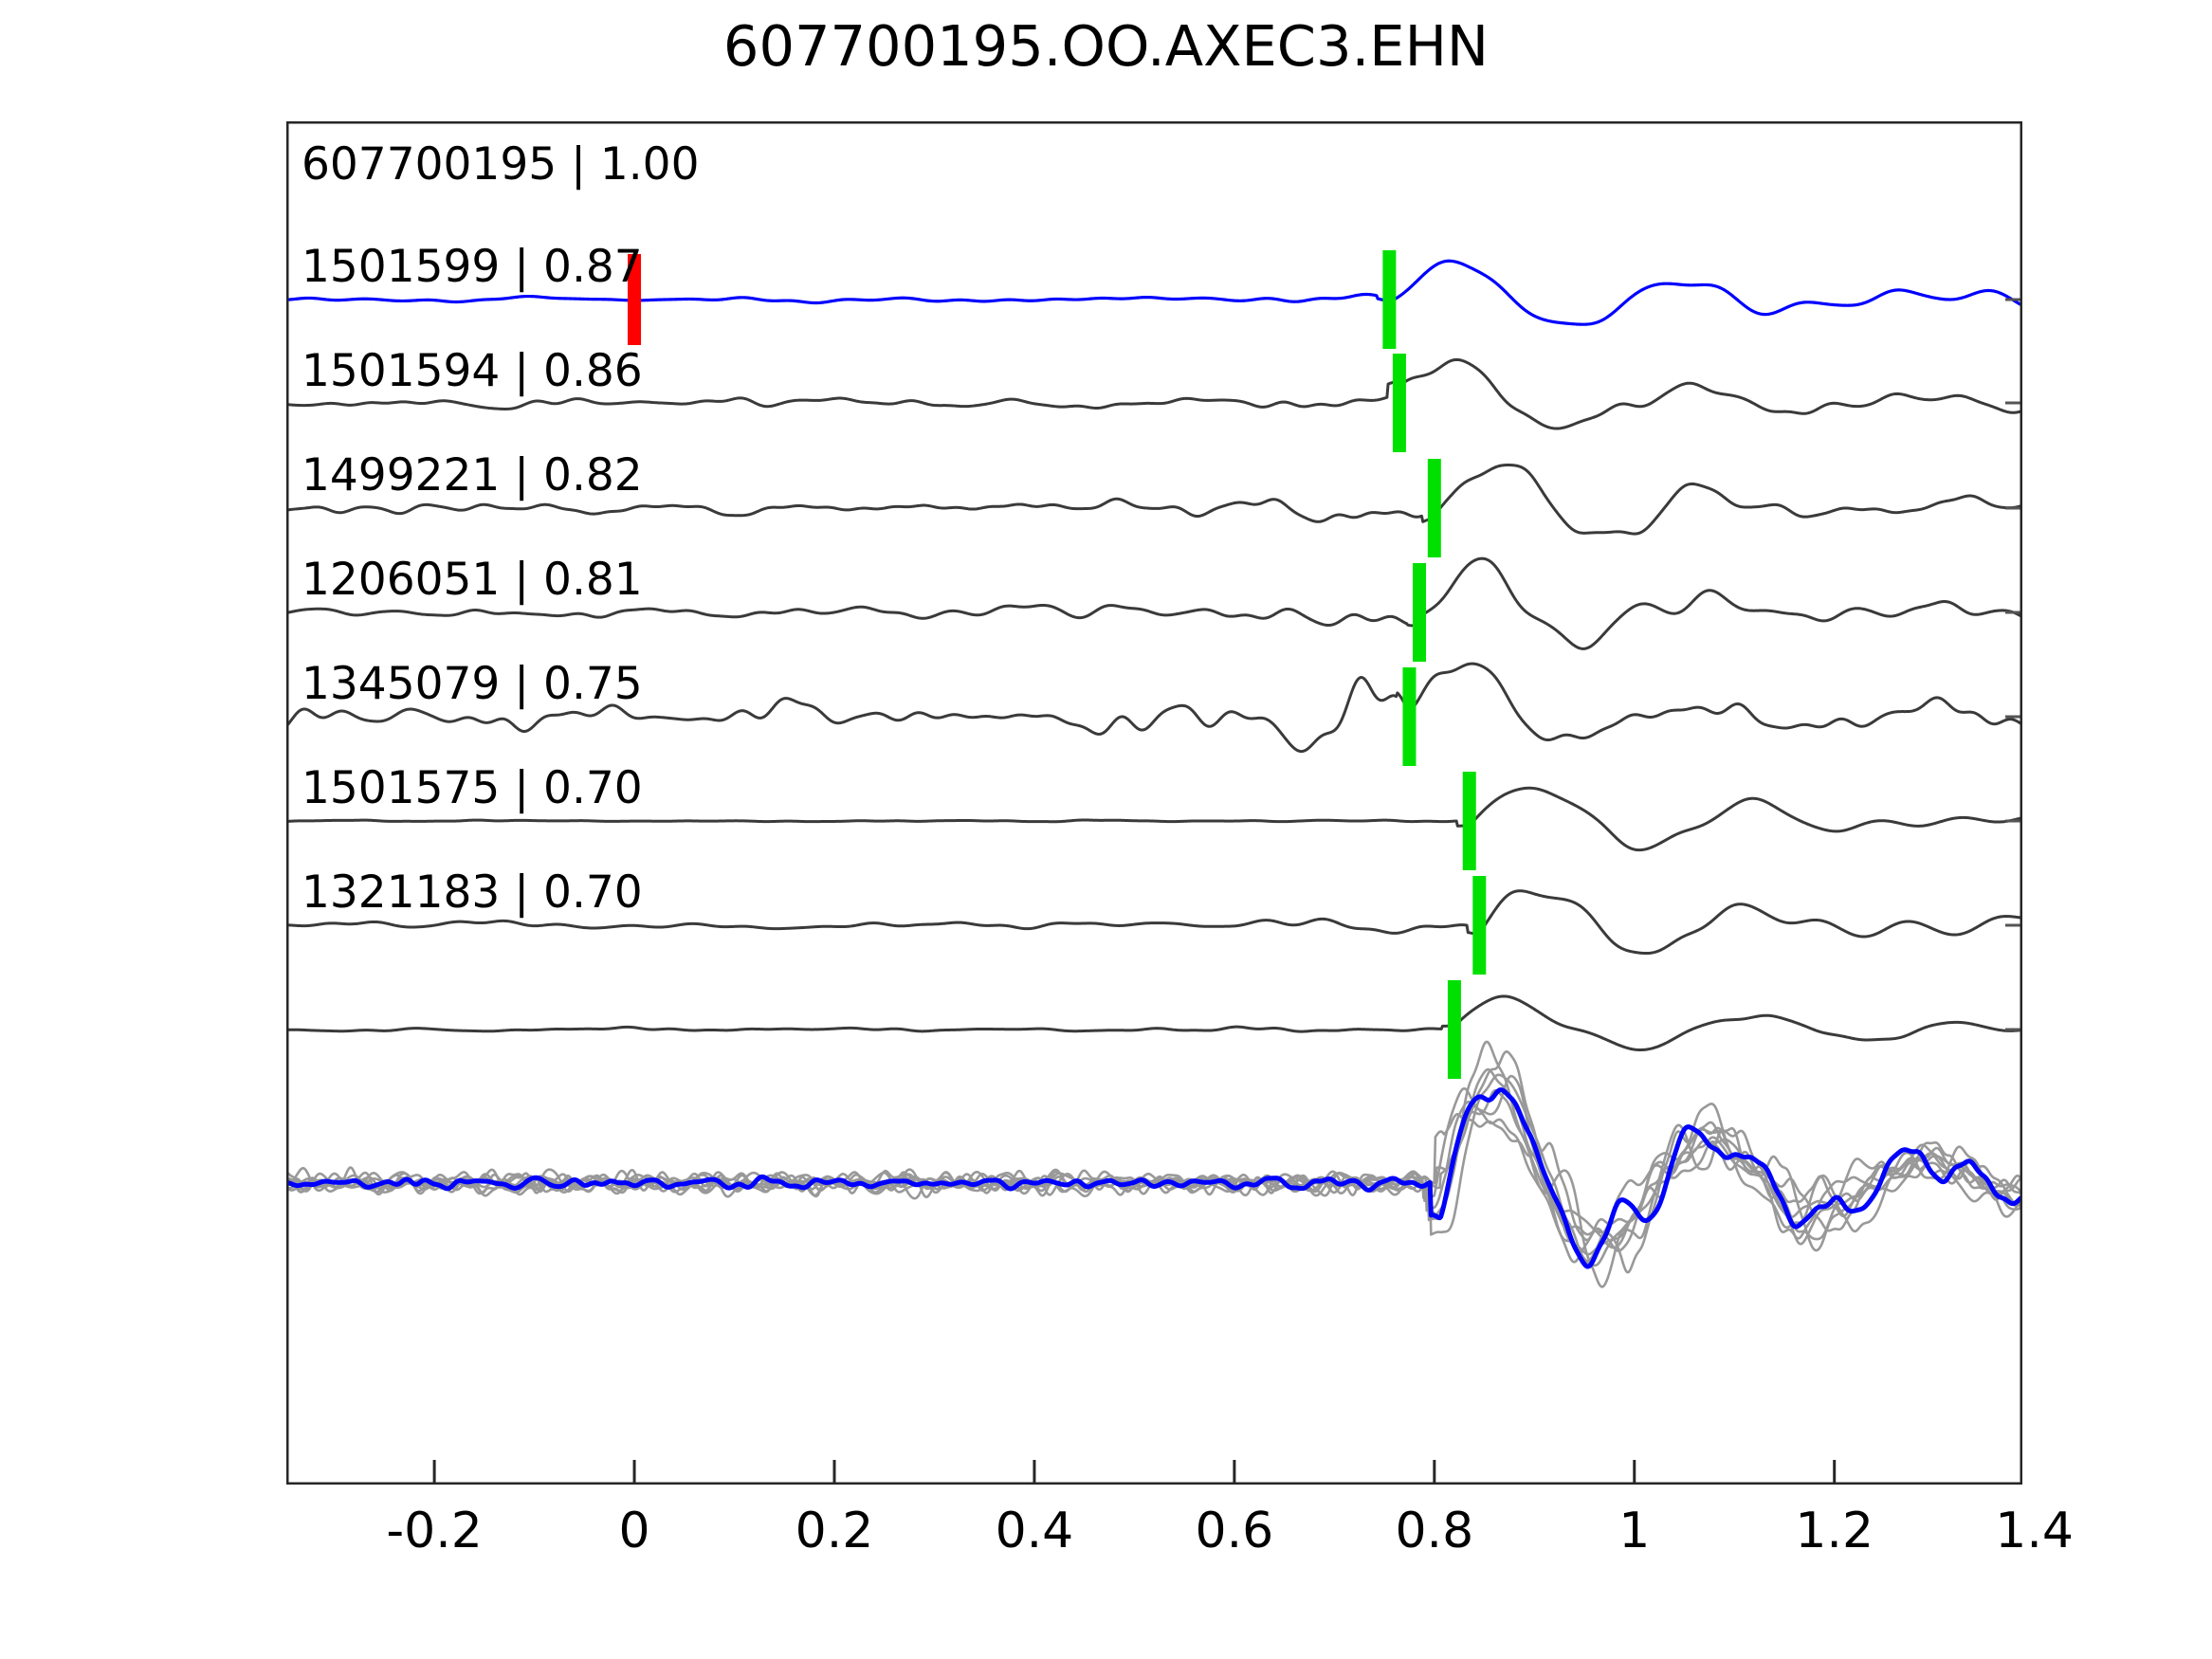 The image size is (2212, 1659). I want to click on trace-label-1: 1501599 | 0.87, so click(472, 267).